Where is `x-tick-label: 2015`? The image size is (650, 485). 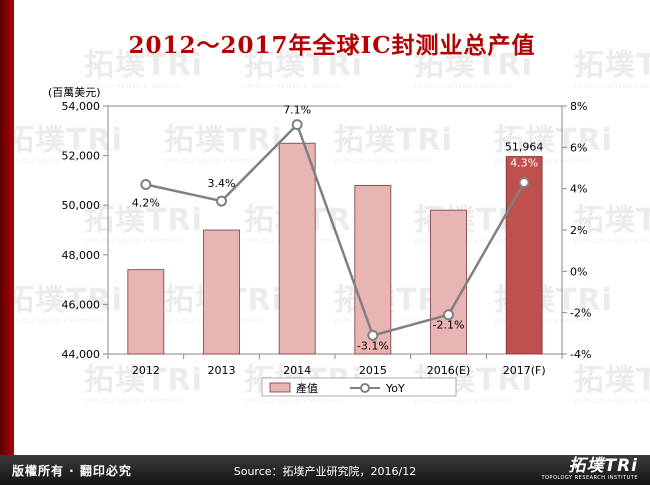 x-tick-label: 2015 is located at coordinates (373, 370).